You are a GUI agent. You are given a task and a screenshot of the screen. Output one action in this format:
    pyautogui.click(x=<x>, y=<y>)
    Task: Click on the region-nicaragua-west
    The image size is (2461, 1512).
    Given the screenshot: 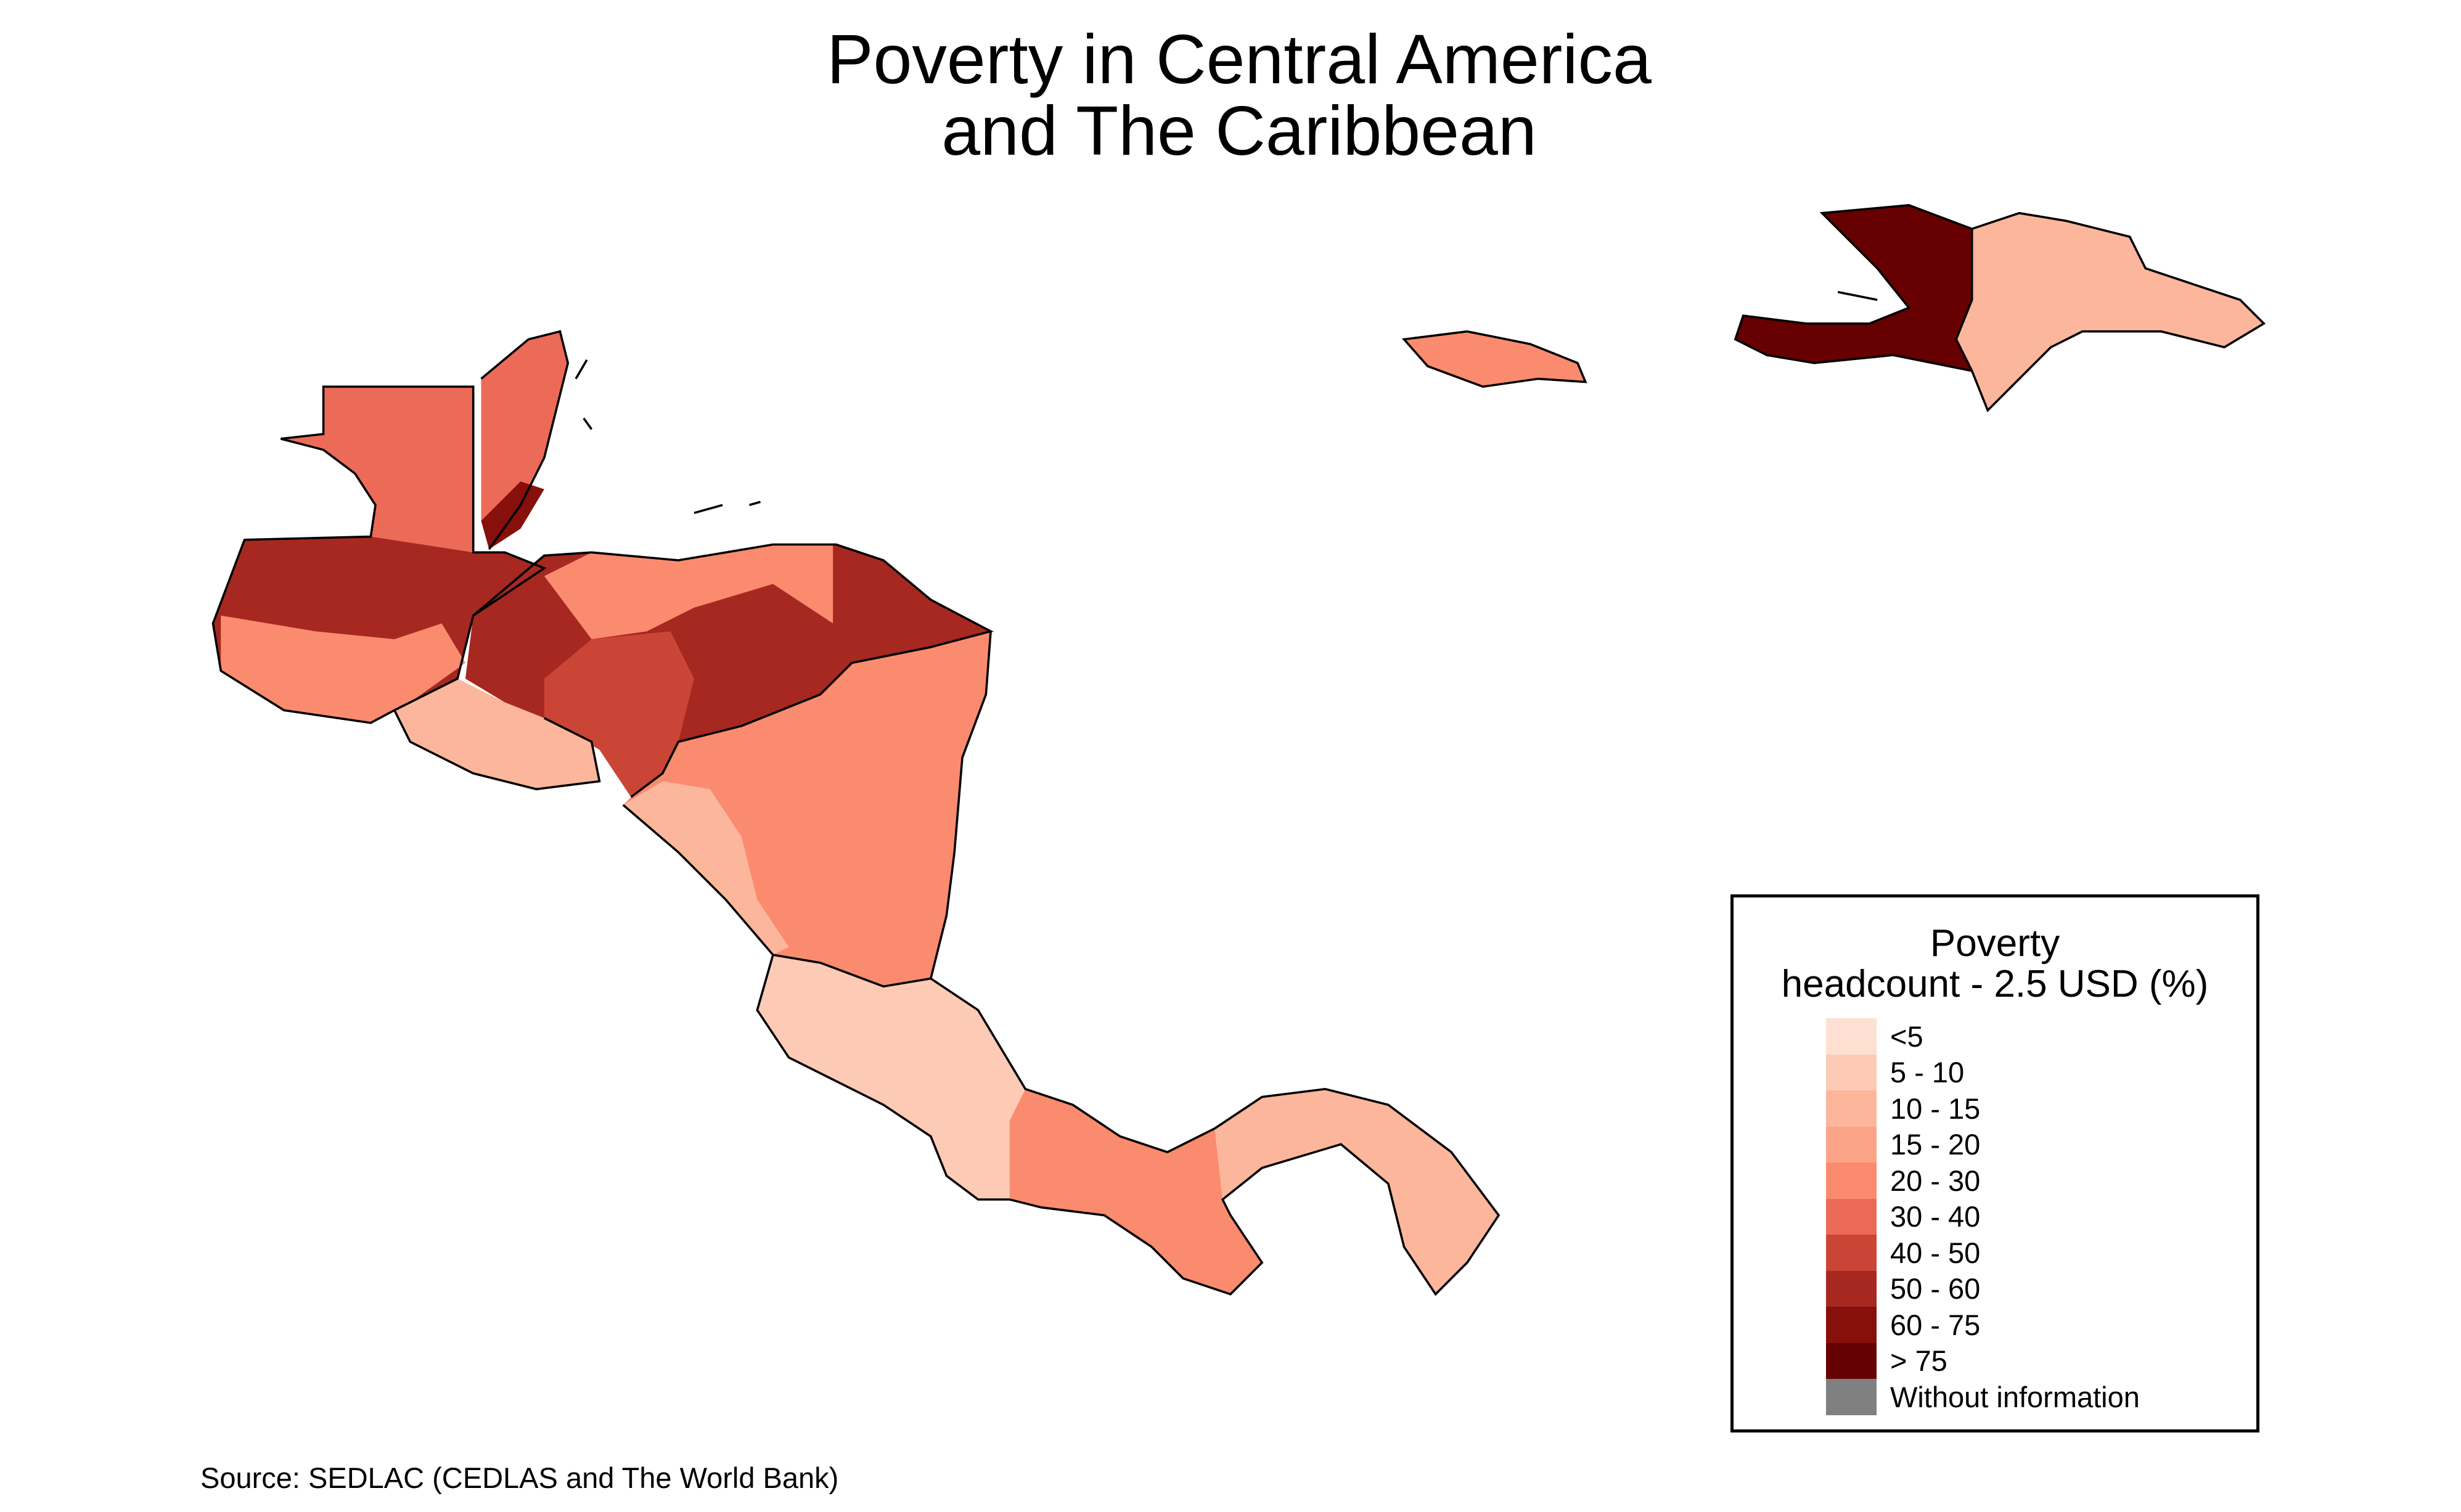 What is the action you would take?
    pyautogui.click(x=706, y=868)
    